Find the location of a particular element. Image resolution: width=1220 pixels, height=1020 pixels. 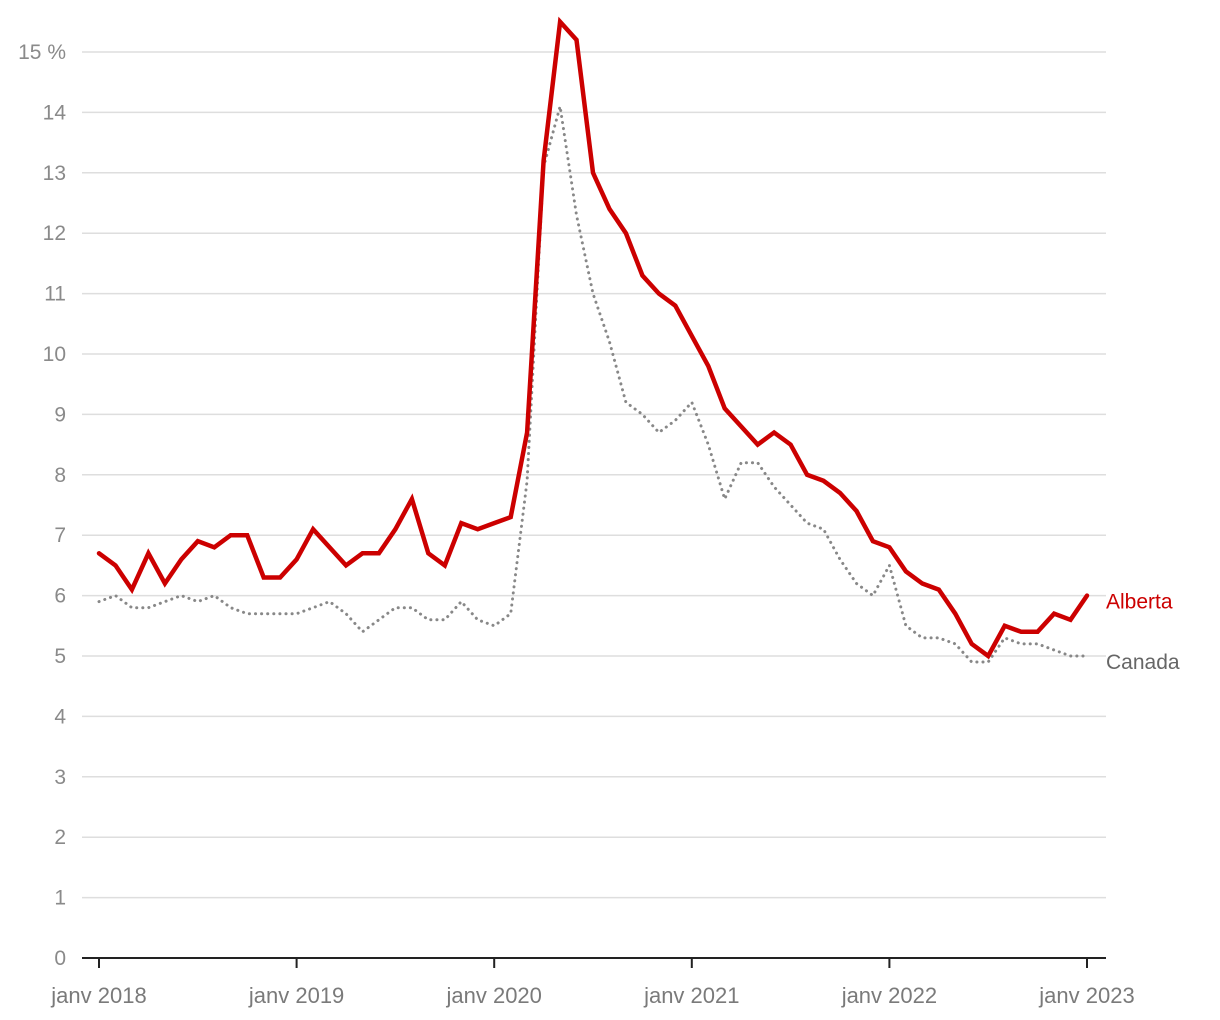

x-tick-label: janv 2023 is located at coordinates (1086, 995).